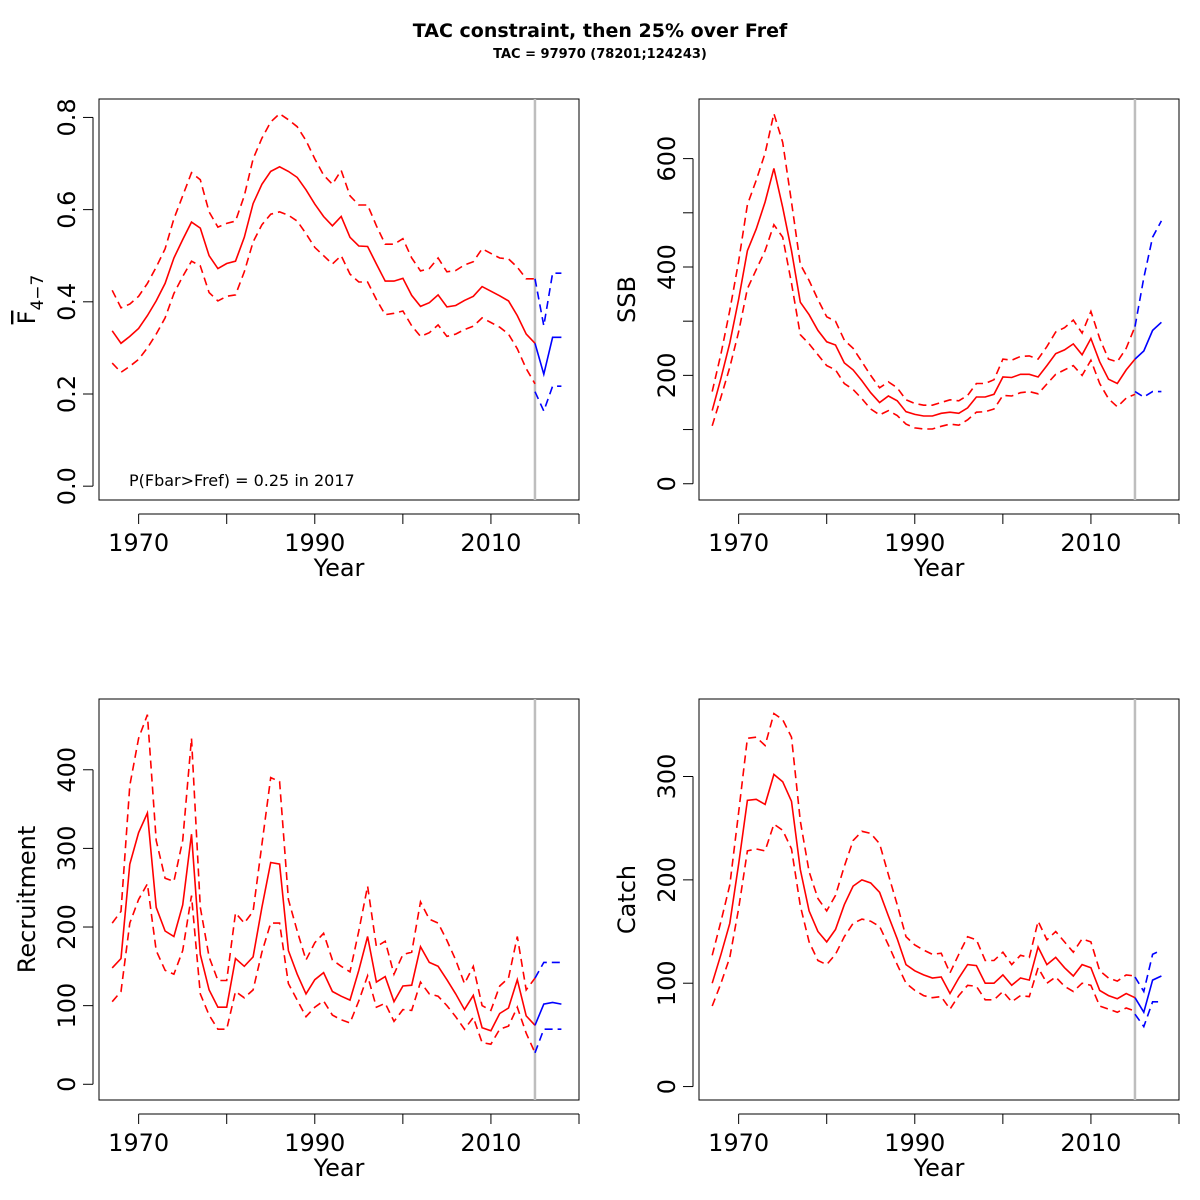 This screenshot has width=1200, height=1200. Describe the element at coordinates (600, 54) in the screenshot. I see `page-subtitle: TAC = 97970 (78201;124243)` at that location.